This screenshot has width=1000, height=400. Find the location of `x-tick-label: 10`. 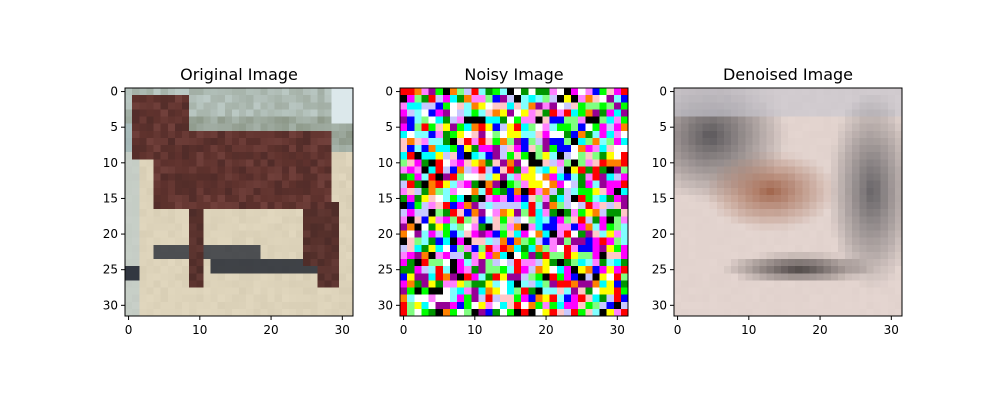

x-tick-label: 10 is located at coordinates (474, 330).